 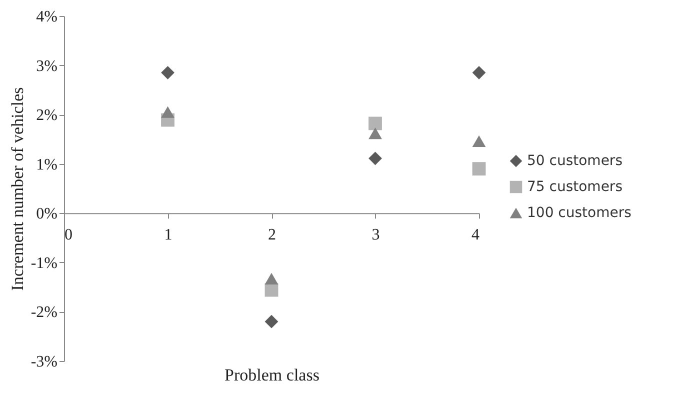 What do you see at coordinates (47, 115) in the screenshot?
I see `y-tick-label: 2%` at bounding box center [47, 115].